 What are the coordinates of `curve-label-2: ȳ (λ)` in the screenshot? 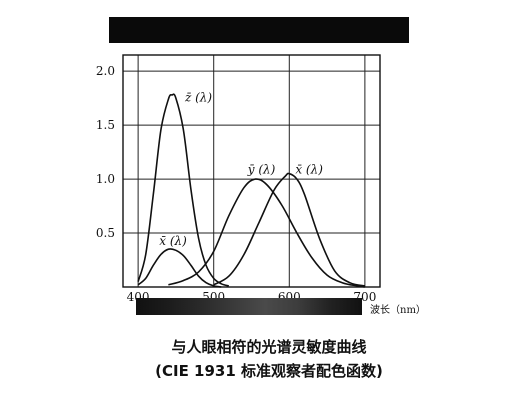 It's located at (261, 170).